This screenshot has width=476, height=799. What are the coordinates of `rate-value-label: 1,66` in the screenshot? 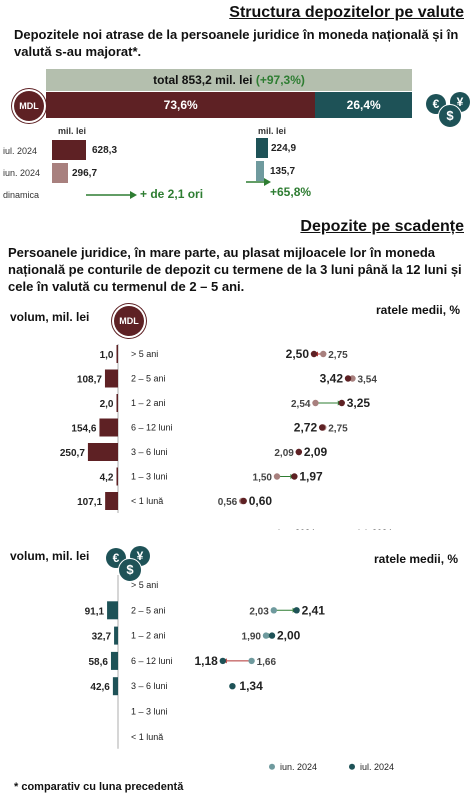 It's located at (267, 662).